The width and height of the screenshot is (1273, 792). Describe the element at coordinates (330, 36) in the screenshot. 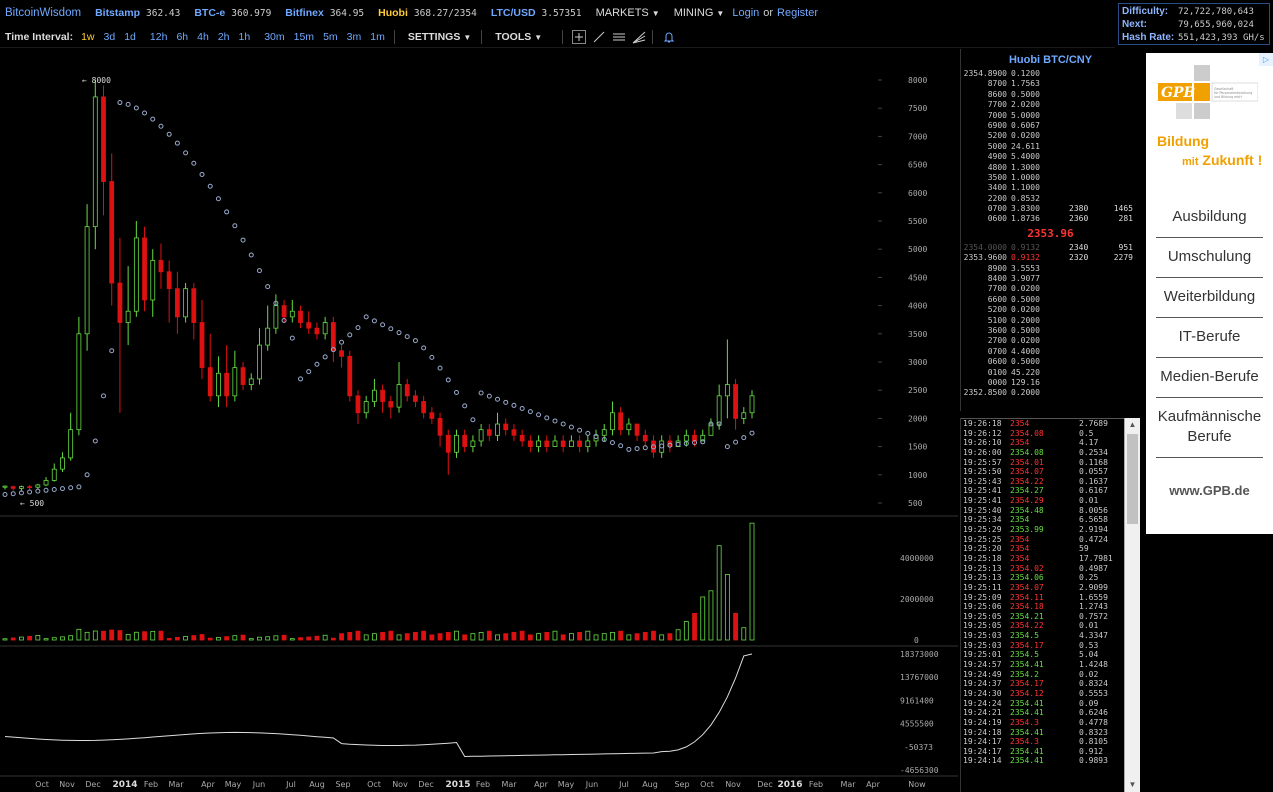

I see `interval-5m: 5m` at that location.